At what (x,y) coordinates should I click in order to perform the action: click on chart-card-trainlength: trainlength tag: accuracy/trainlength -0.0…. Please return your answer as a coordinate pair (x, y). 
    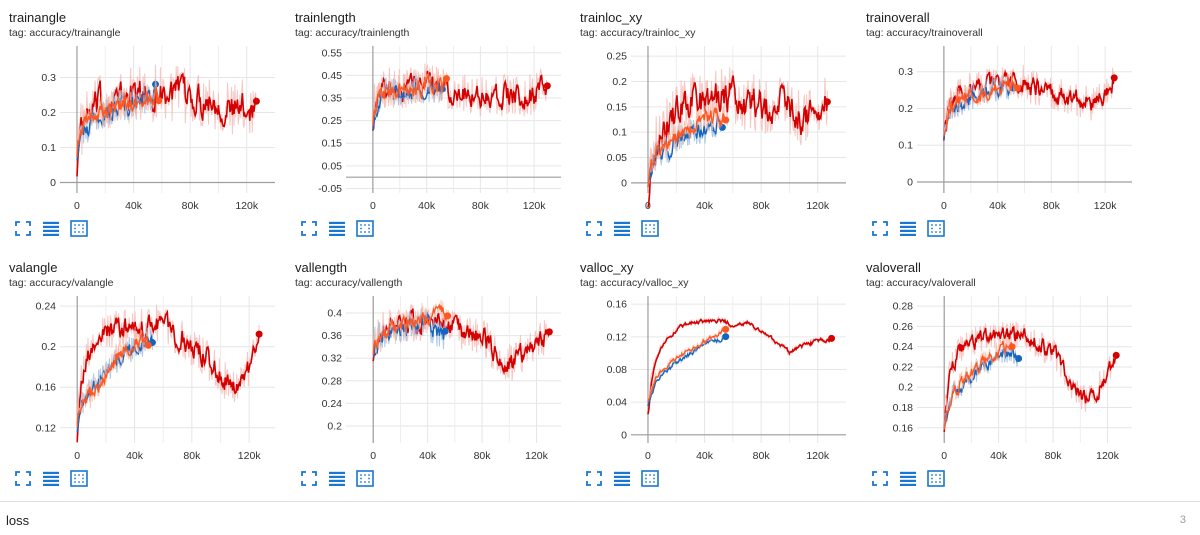
    Looking at the image, I should click on (428, 122).